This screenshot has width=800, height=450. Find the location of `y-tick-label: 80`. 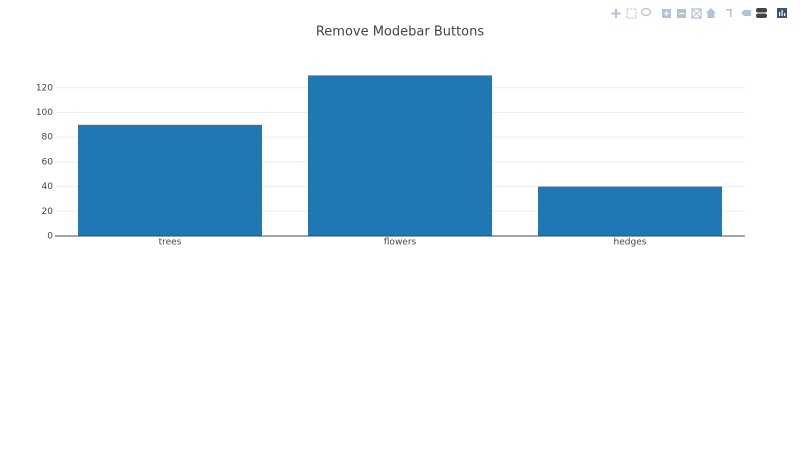

y-tick-label: 80 is located at coordinates (48, 138).